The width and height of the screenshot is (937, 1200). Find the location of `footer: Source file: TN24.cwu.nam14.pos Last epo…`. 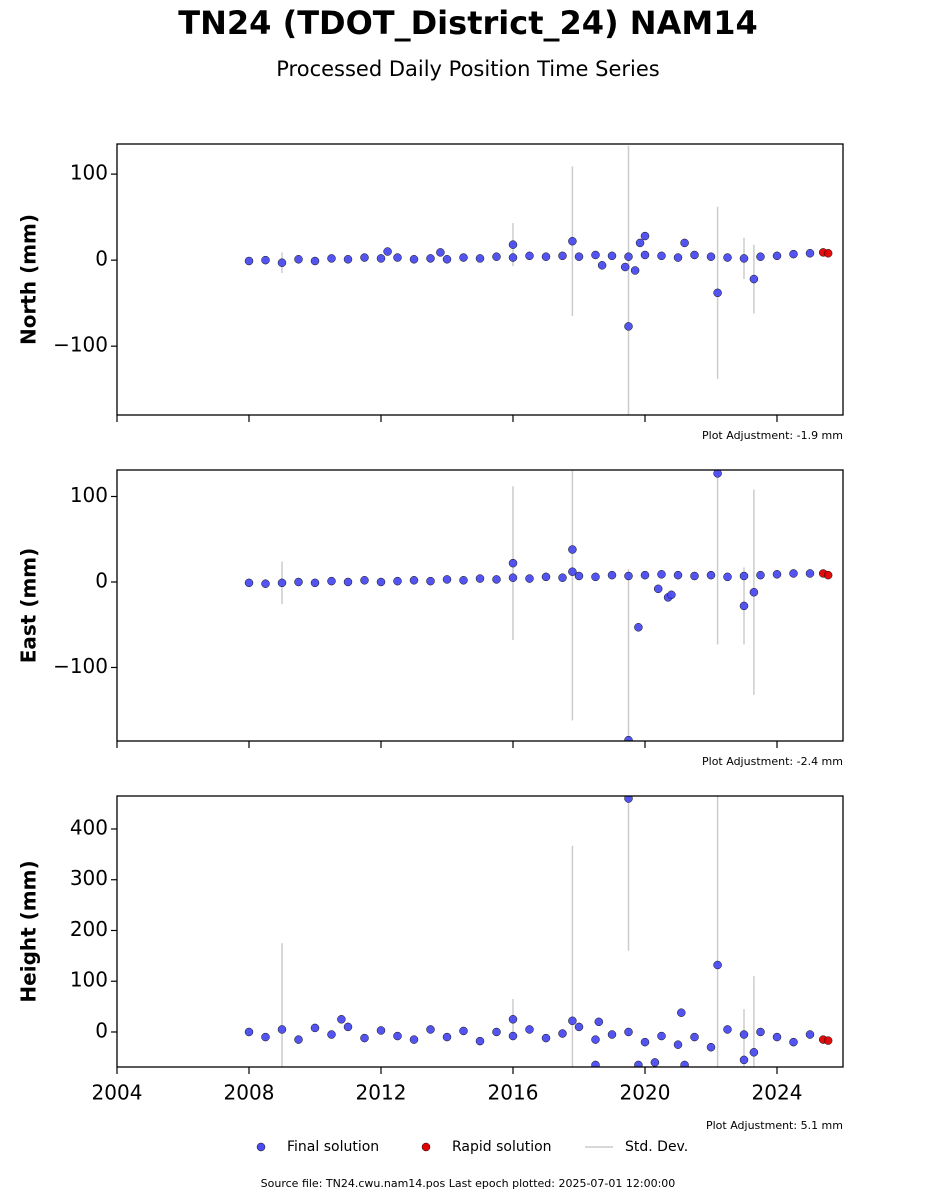

footer: Source file: TN24.cwu.nam14.pos Last epo… is located at coordinates (468, 1183).